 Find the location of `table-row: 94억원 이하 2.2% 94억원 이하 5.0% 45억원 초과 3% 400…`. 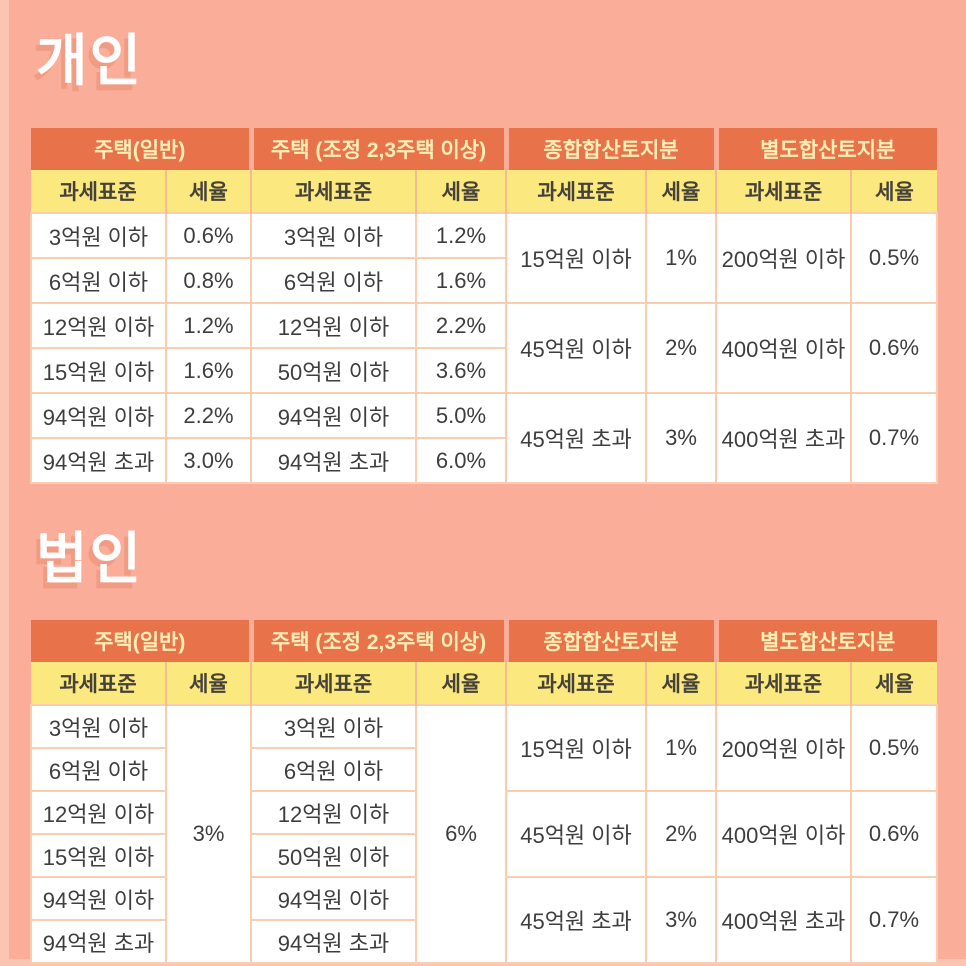

table-row: 94억원 이하 2.2% 94억원 이하 5.0% 45억원 초과 3% 400… is located at coordinates (484, 438).